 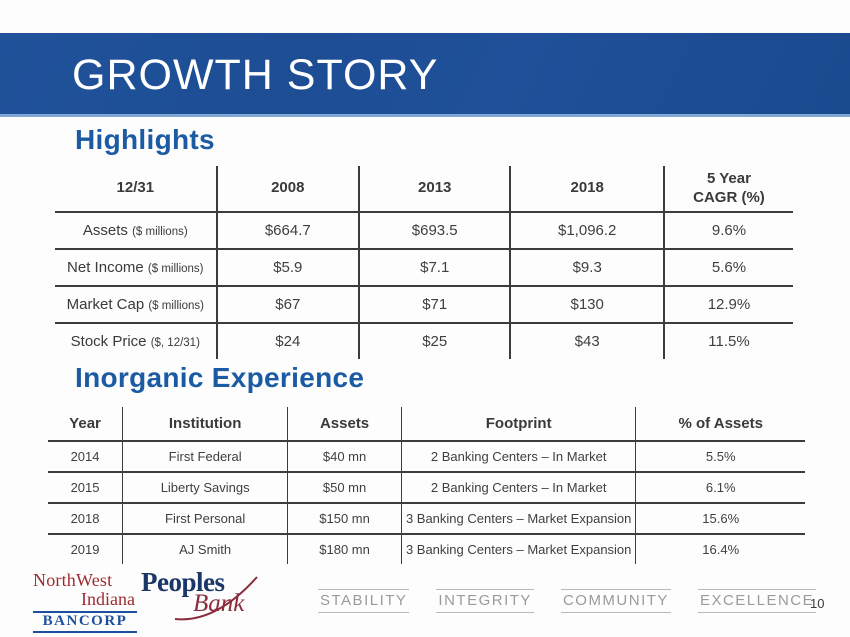 I want to click on row-label-cell: Stock Price ($, 12/31), so click(x=136, y=341).